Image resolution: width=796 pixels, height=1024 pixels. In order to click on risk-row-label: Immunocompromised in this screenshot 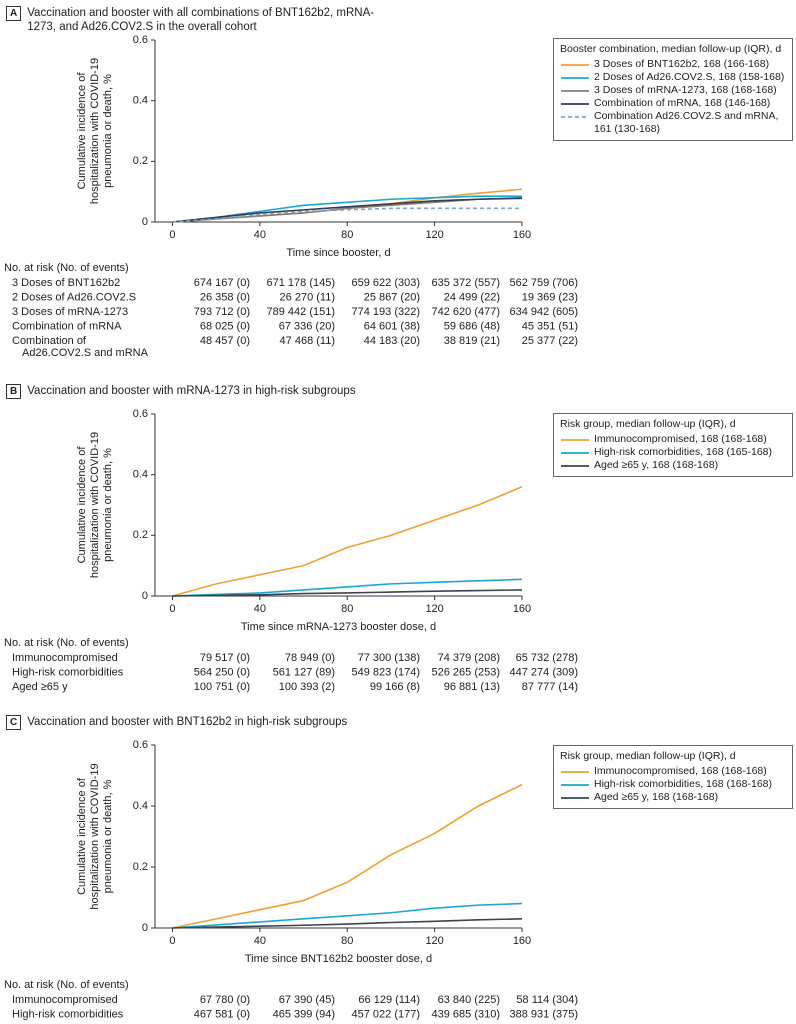, I will do `click(65, 658)`.